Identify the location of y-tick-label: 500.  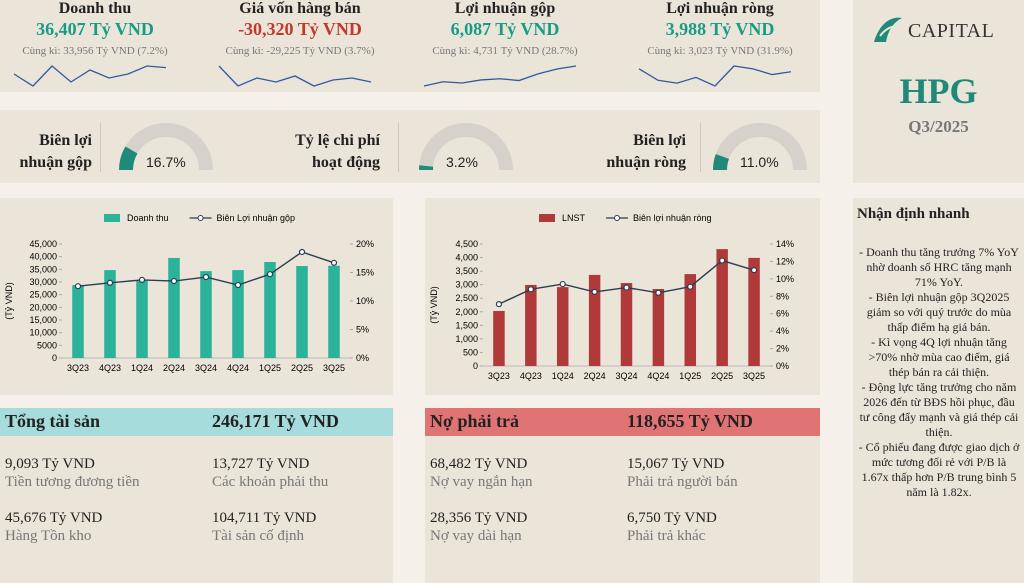
(470, 352).